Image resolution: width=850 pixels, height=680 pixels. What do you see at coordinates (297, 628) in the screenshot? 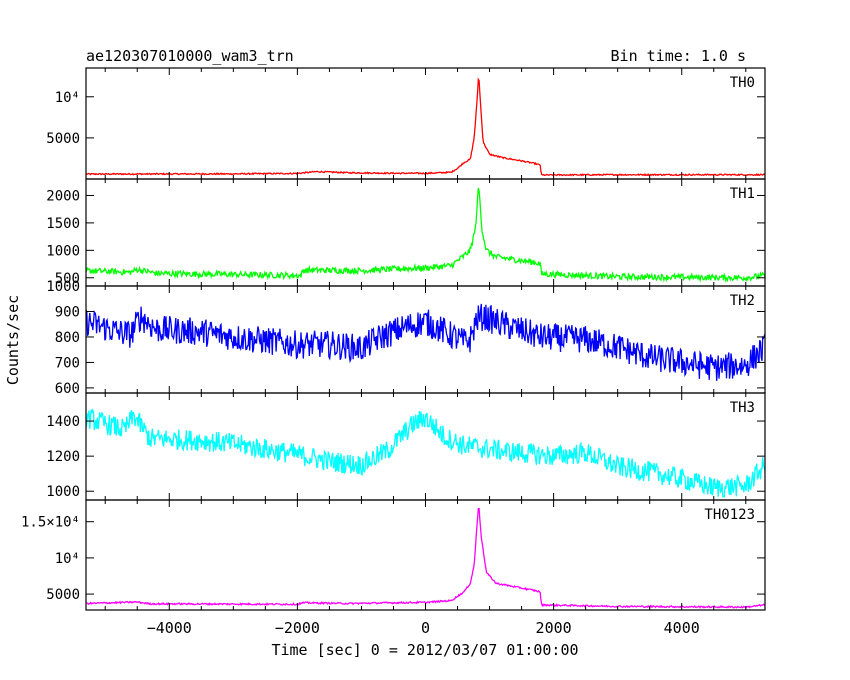
I see `x-tick-label: −2000` at bounding box center [297, 628].